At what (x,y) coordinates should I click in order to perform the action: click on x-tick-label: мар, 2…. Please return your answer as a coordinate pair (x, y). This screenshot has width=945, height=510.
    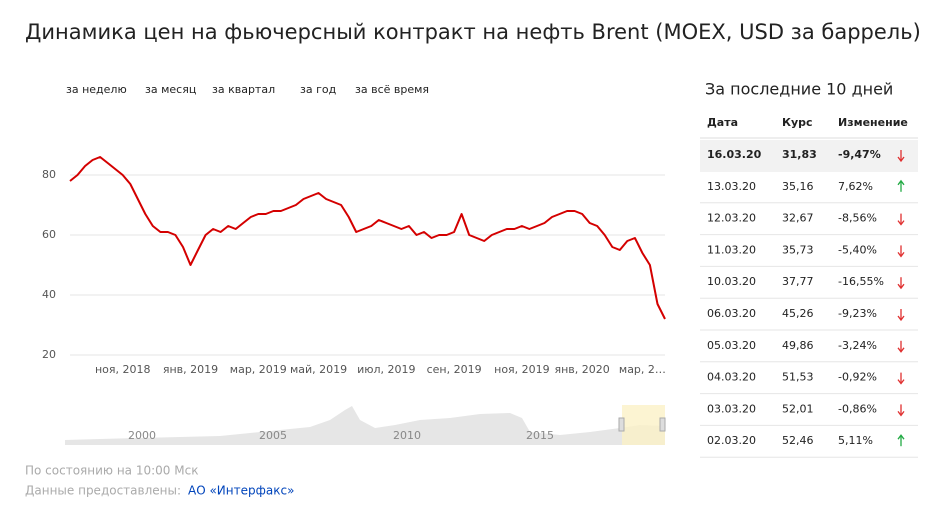
    Looking at the image, I should click on (642, 369).